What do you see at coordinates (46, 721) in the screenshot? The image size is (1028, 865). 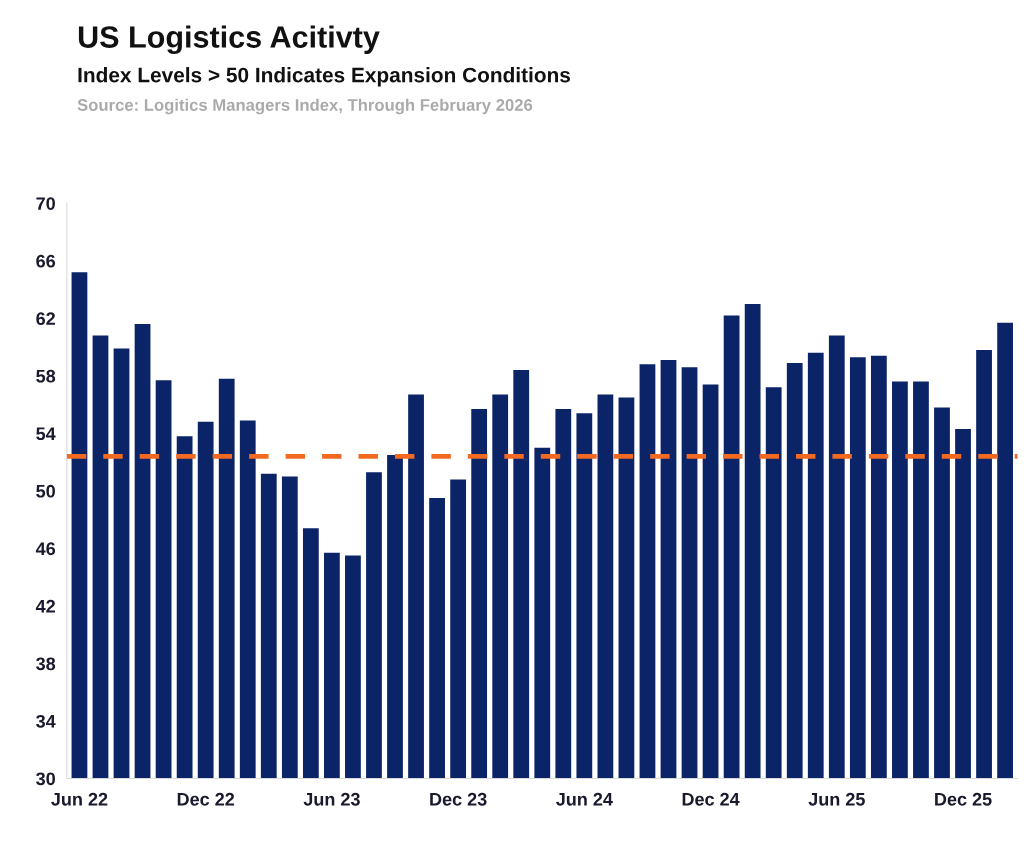 I see `y-tick-label: 34` at bounding box center [46, 721].